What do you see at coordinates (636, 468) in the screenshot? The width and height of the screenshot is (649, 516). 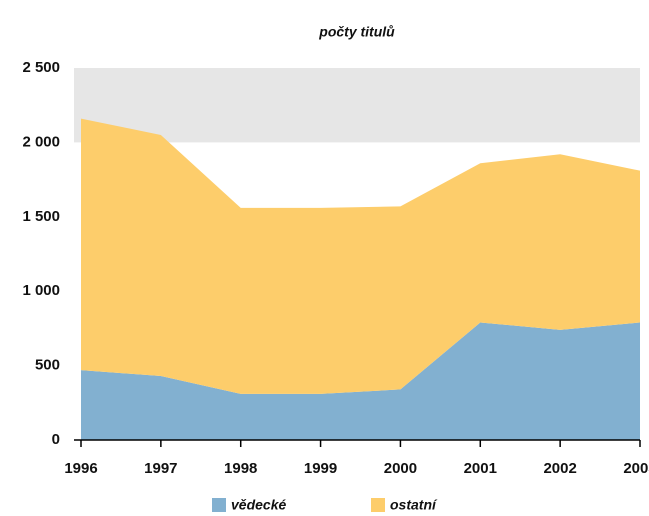 I see `x-tick-label: 2003` at bounding box center [636, 468].